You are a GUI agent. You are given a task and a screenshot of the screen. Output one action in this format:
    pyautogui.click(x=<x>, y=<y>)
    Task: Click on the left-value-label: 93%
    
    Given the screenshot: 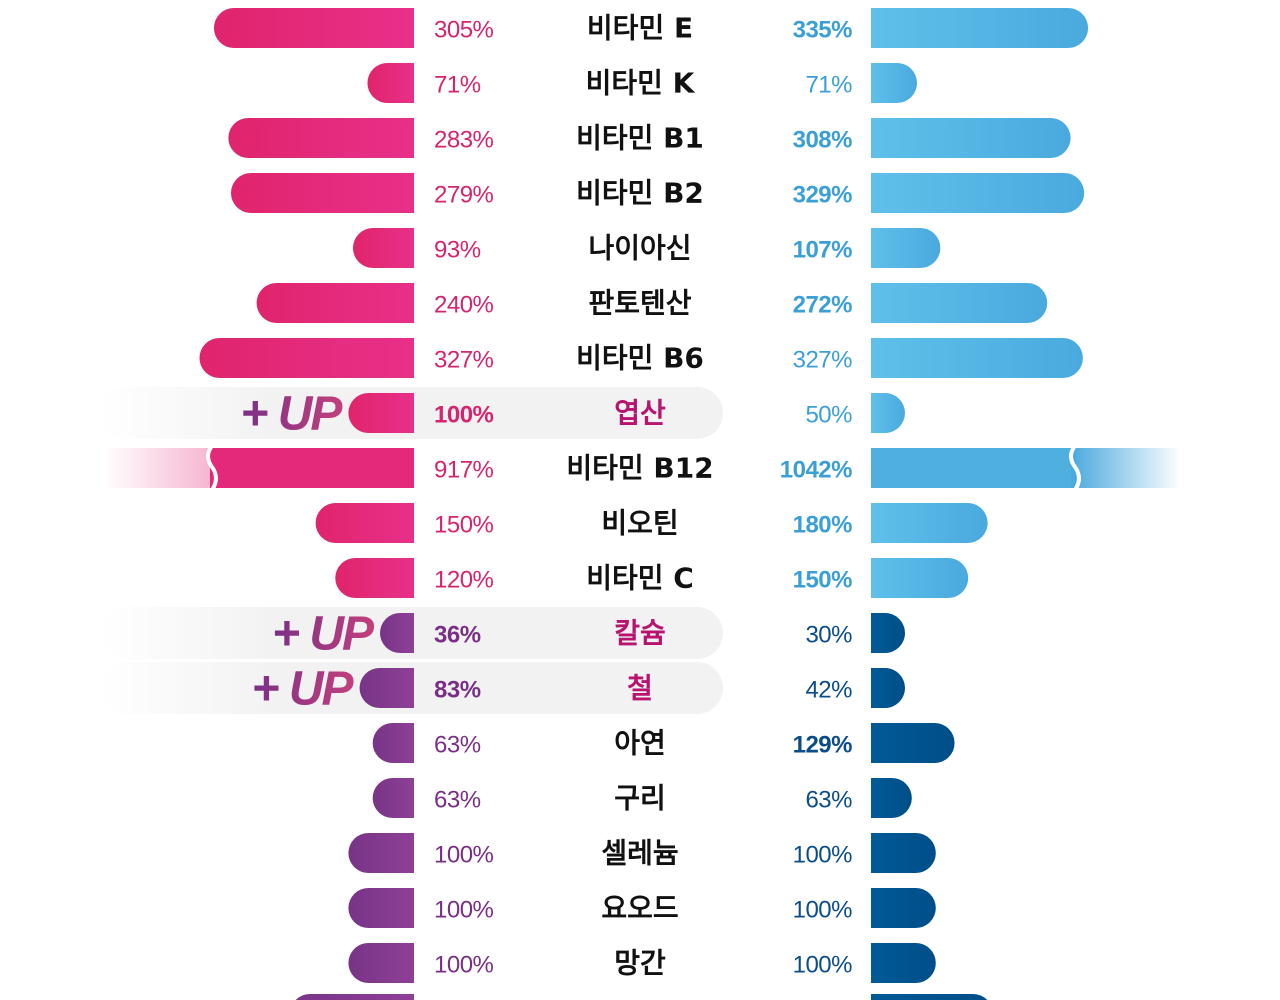 What is the action you would take?
    pyautogui.click(x=457, y=250)
    